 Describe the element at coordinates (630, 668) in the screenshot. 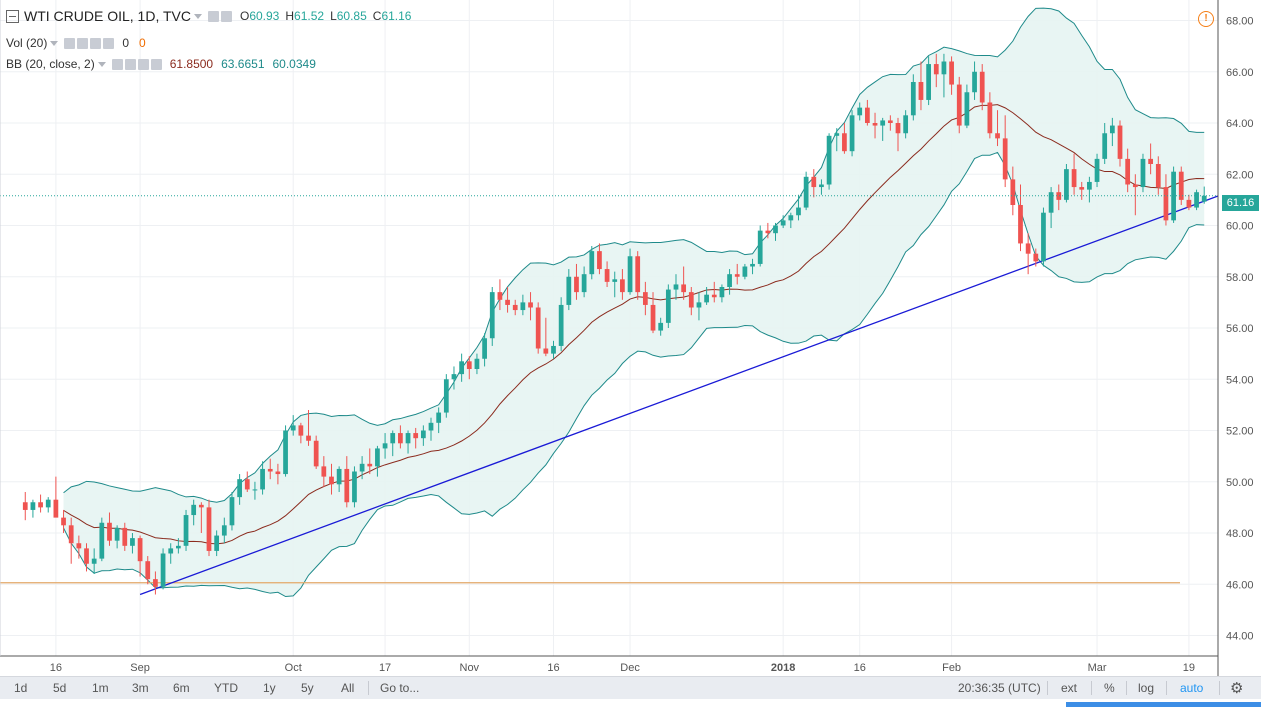

I see `x-tick-label: Dec` at that location.